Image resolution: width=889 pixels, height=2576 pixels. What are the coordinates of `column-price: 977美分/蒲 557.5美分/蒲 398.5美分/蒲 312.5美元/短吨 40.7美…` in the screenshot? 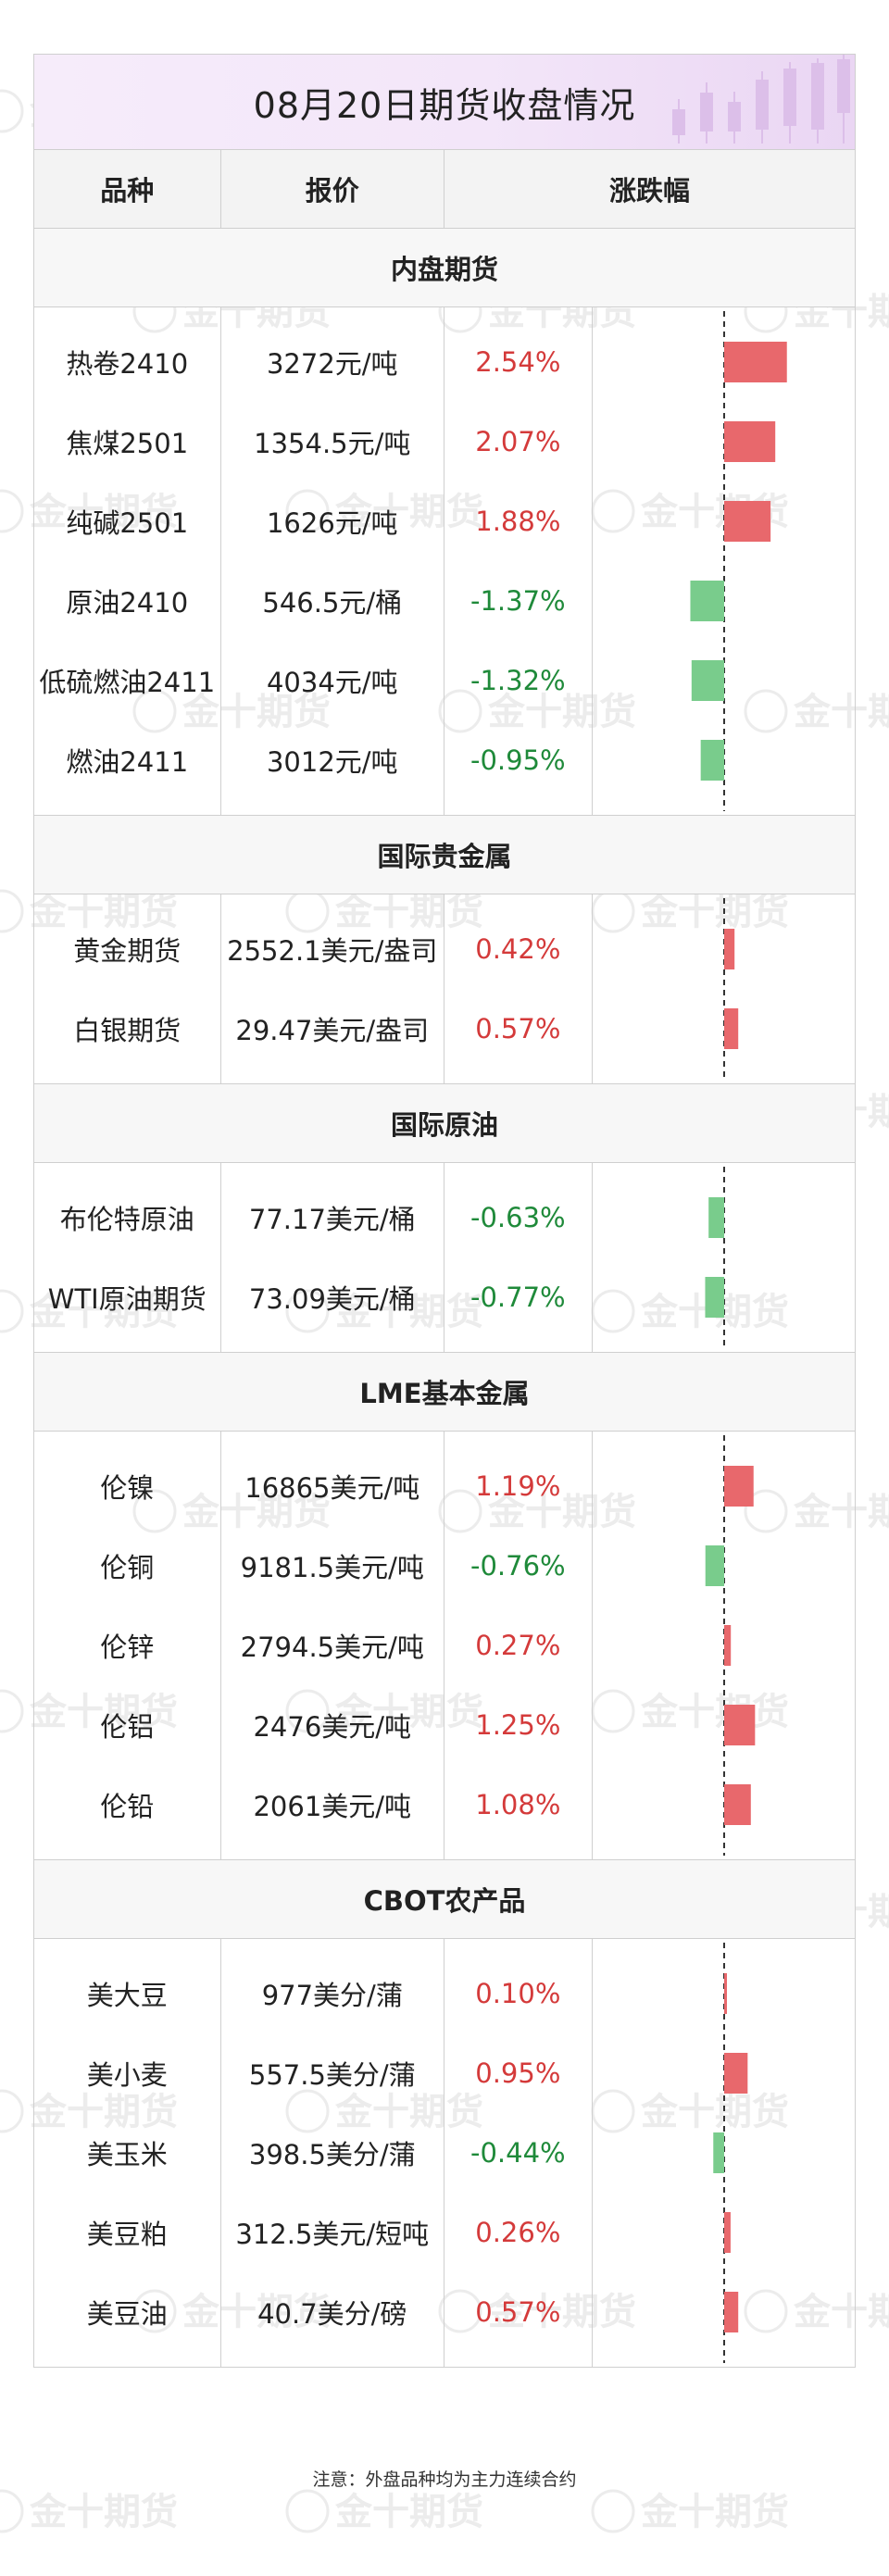 It's located at (333, 2153).